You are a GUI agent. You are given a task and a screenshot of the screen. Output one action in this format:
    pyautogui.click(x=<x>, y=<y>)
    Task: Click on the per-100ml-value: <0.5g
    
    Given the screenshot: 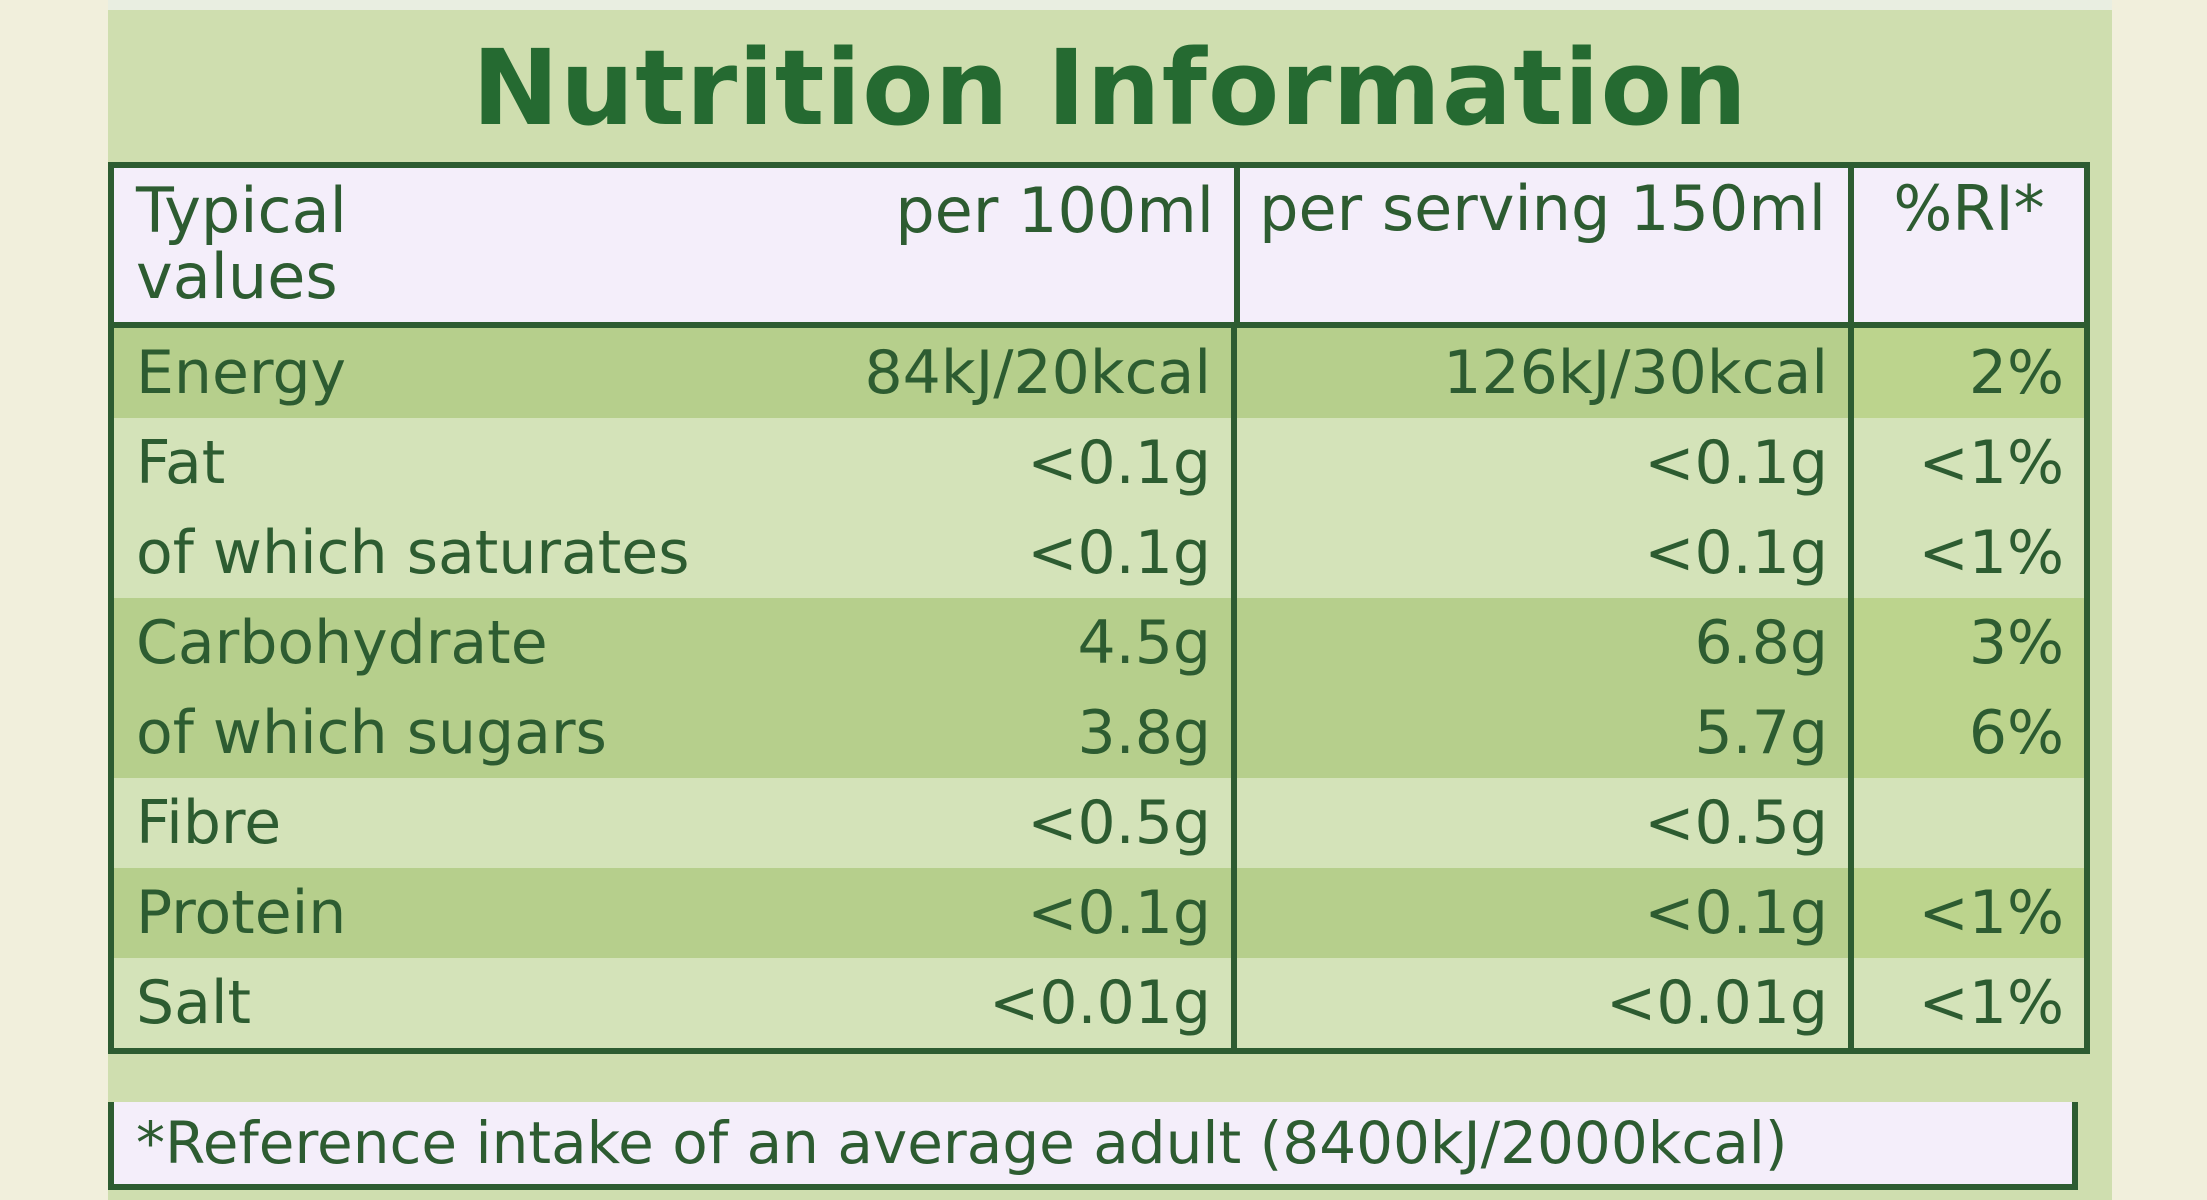 What is the action you would take?
    pyautogui.click(x=1119, y=823)
    